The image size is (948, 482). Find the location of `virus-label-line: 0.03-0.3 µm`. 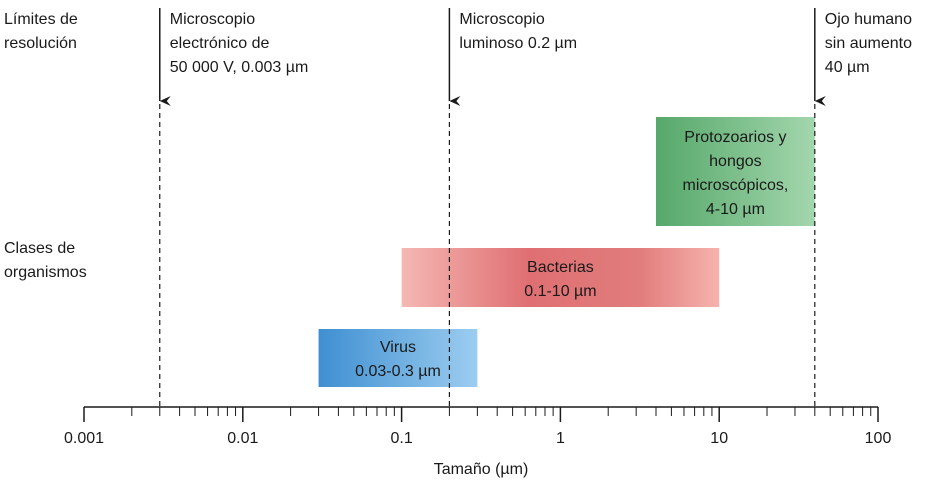

virus-label-line: 0.03-0.3 µm is located at coordinates (398, 371).